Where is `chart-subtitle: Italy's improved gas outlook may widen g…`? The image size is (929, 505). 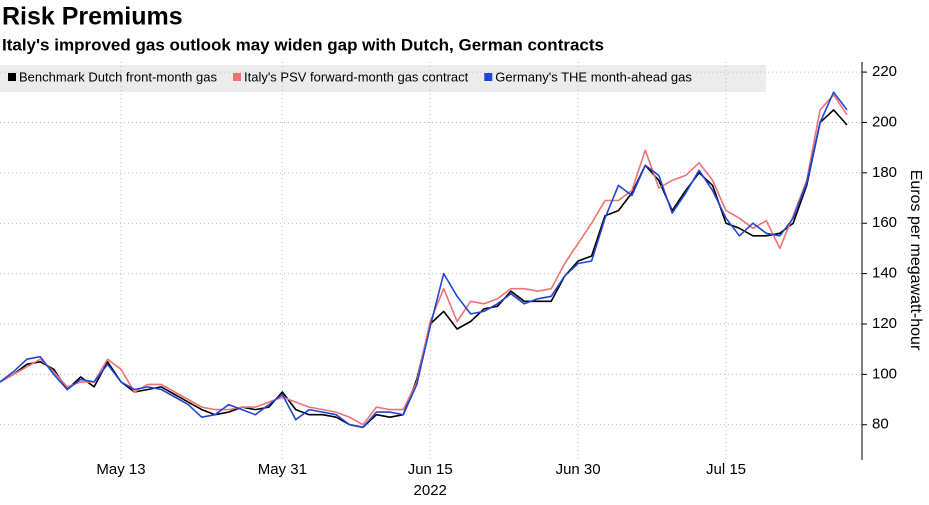
chart-subtitle: Italy's improved gas outlook may widen g… is located at coordinates (303, 44).